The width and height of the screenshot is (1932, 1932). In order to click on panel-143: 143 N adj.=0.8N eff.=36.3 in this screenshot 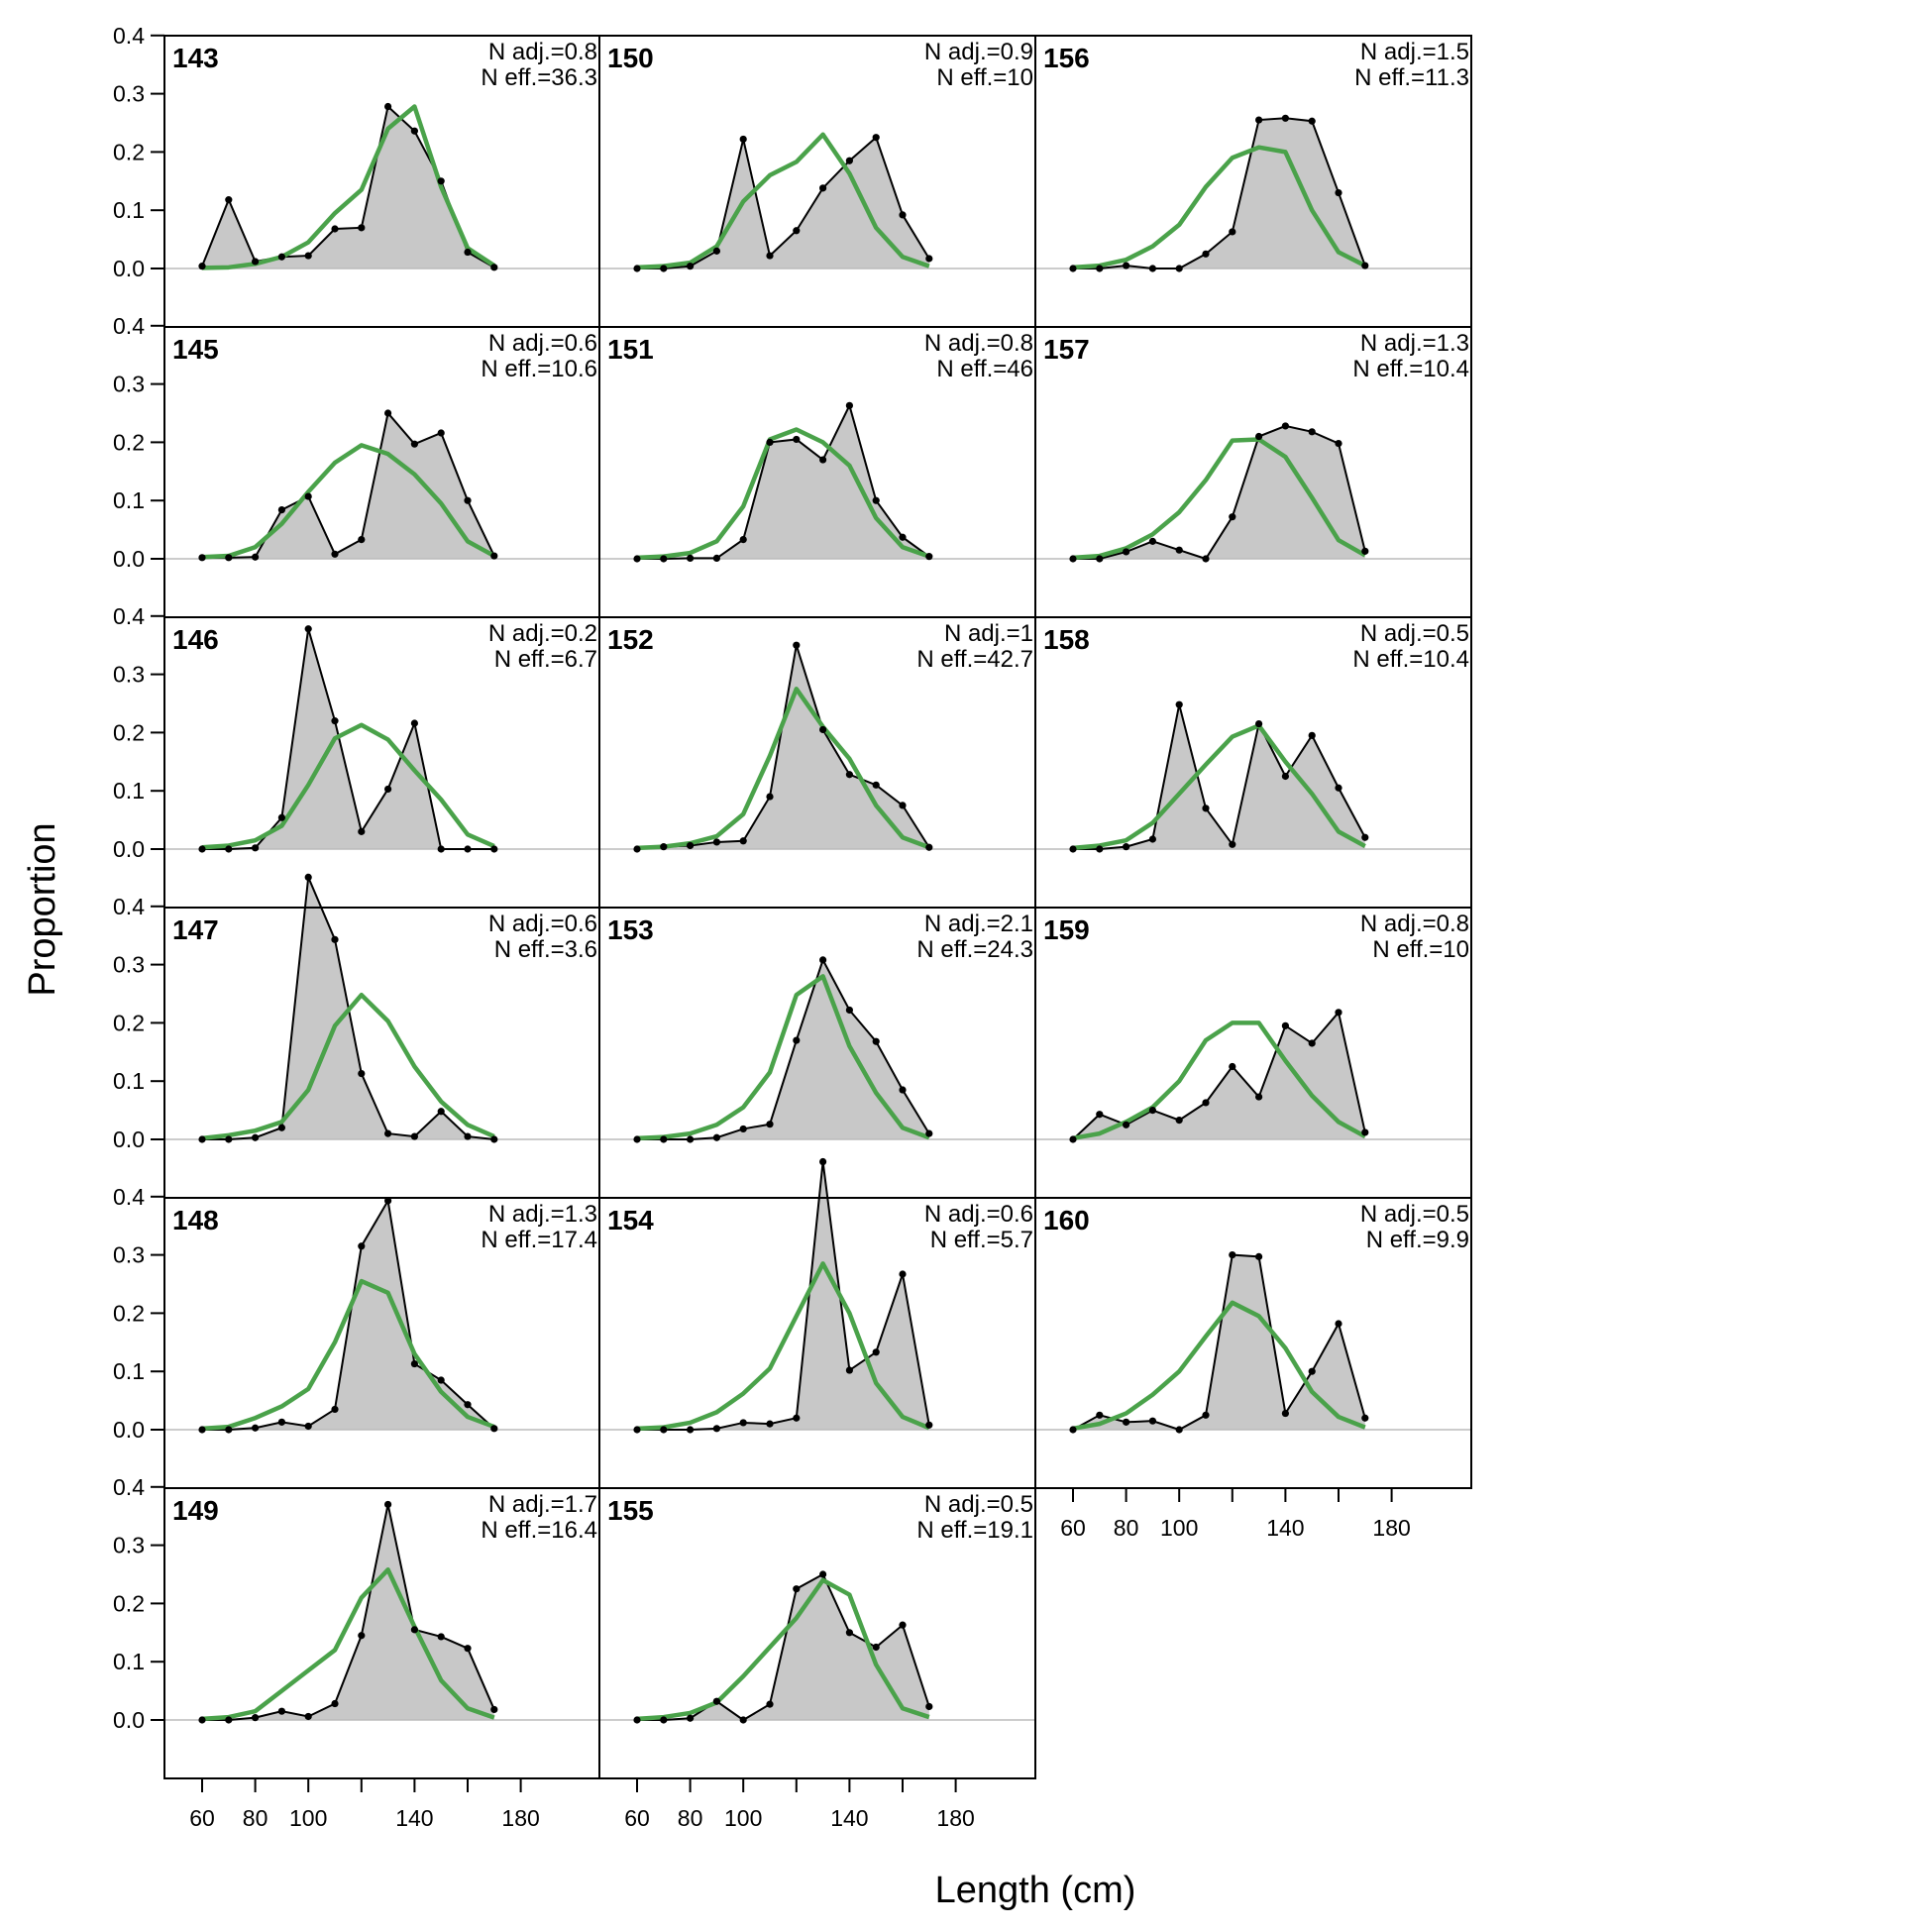, I will do `click(381, 181)`.